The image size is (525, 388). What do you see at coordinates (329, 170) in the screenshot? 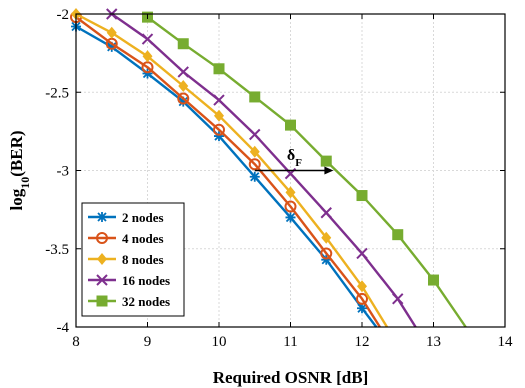
I see `delta-arrowhead` at bounding box center [329, 170].